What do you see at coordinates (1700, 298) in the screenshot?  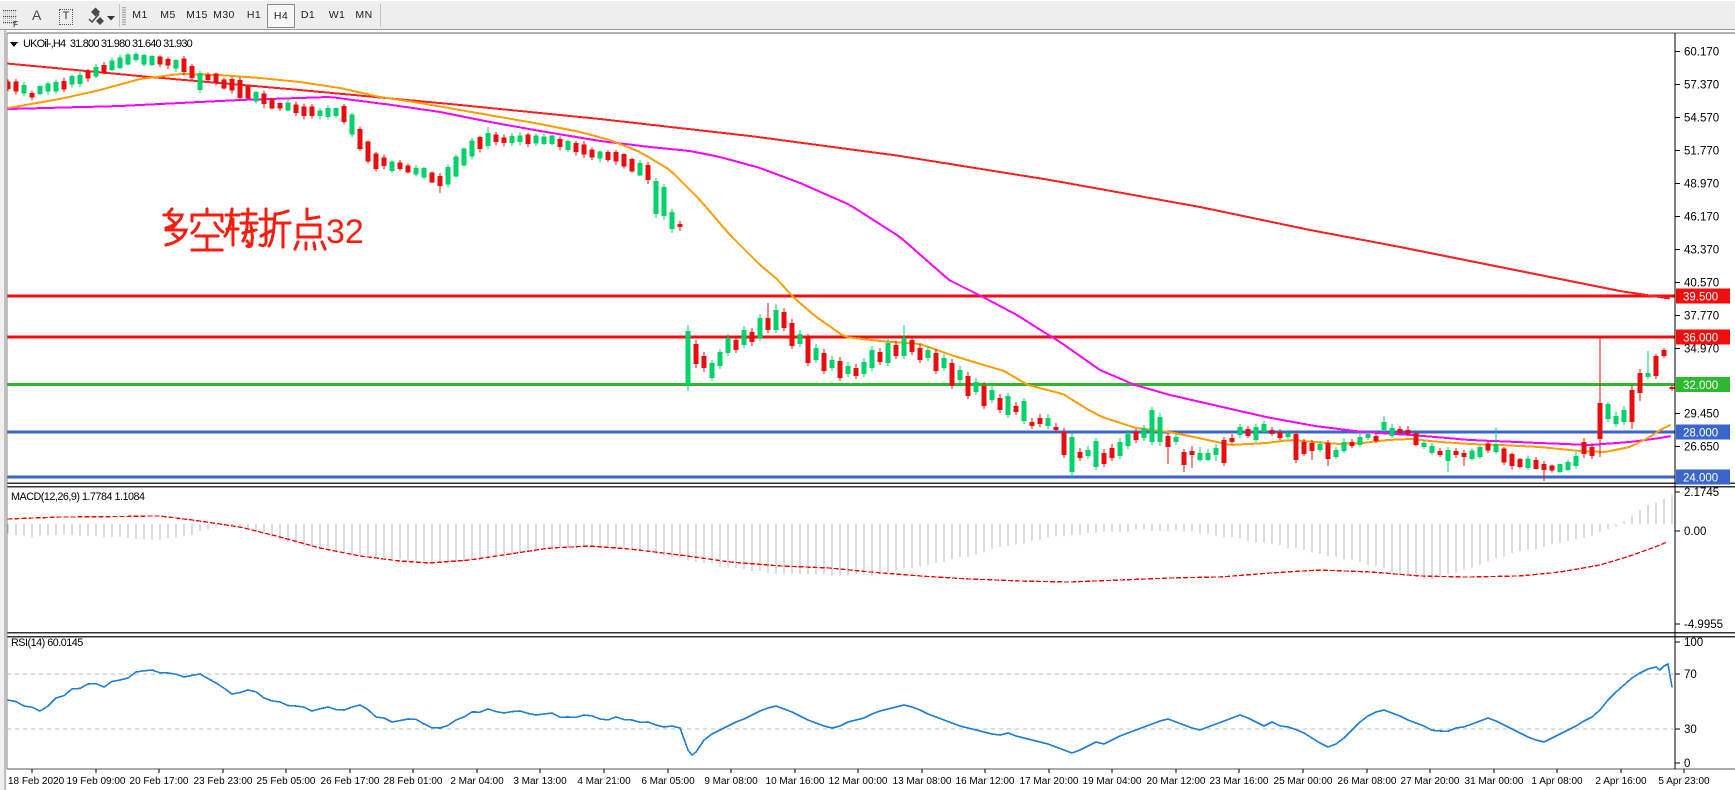 I see `svg-text: 39.500` at bounding box center [1700, 298].